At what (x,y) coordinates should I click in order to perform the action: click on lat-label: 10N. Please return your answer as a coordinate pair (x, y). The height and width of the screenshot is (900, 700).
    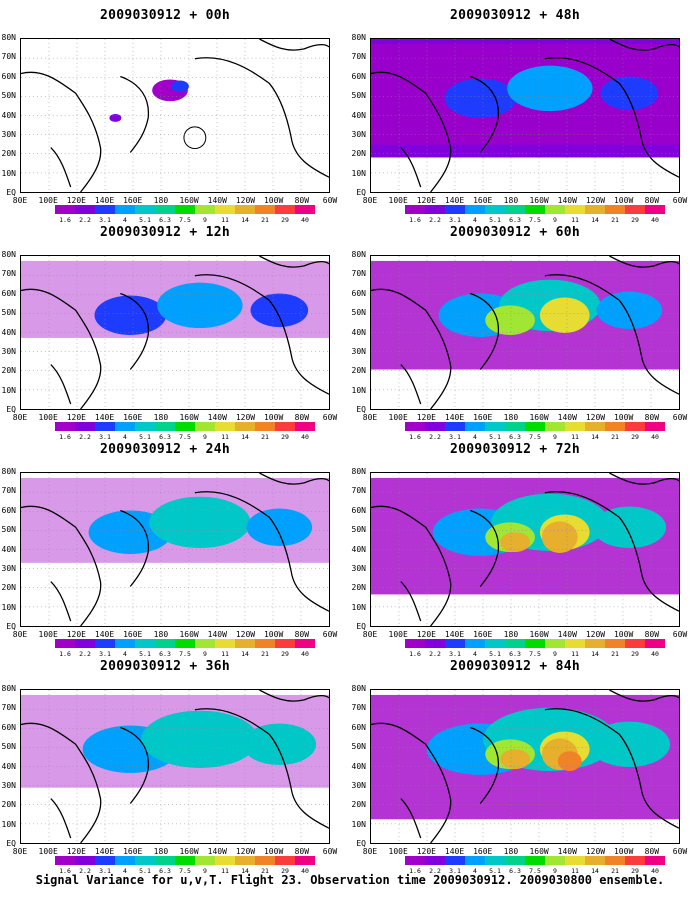
    Looking at the image, I should click on (8, 824).